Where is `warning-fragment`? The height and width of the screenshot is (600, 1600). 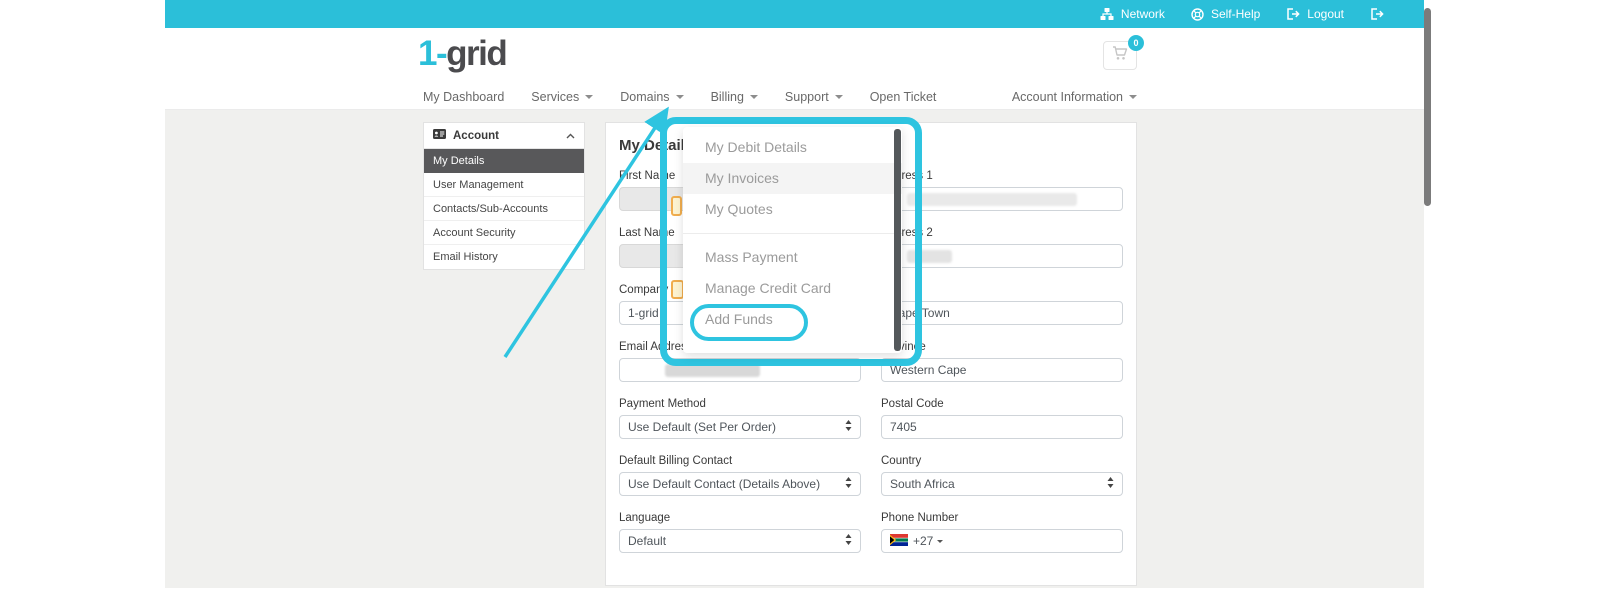 warning-fragment is located at coordinates (676, 206).